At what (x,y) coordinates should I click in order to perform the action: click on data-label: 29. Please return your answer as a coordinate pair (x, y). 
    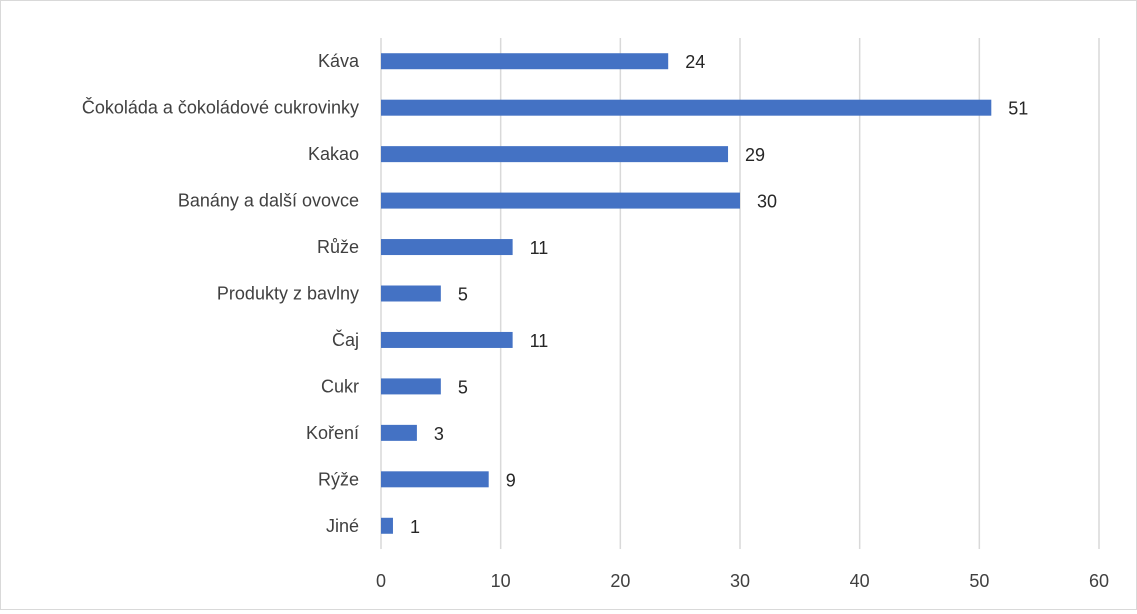
    Looking at the image, I should click on (755, 155).